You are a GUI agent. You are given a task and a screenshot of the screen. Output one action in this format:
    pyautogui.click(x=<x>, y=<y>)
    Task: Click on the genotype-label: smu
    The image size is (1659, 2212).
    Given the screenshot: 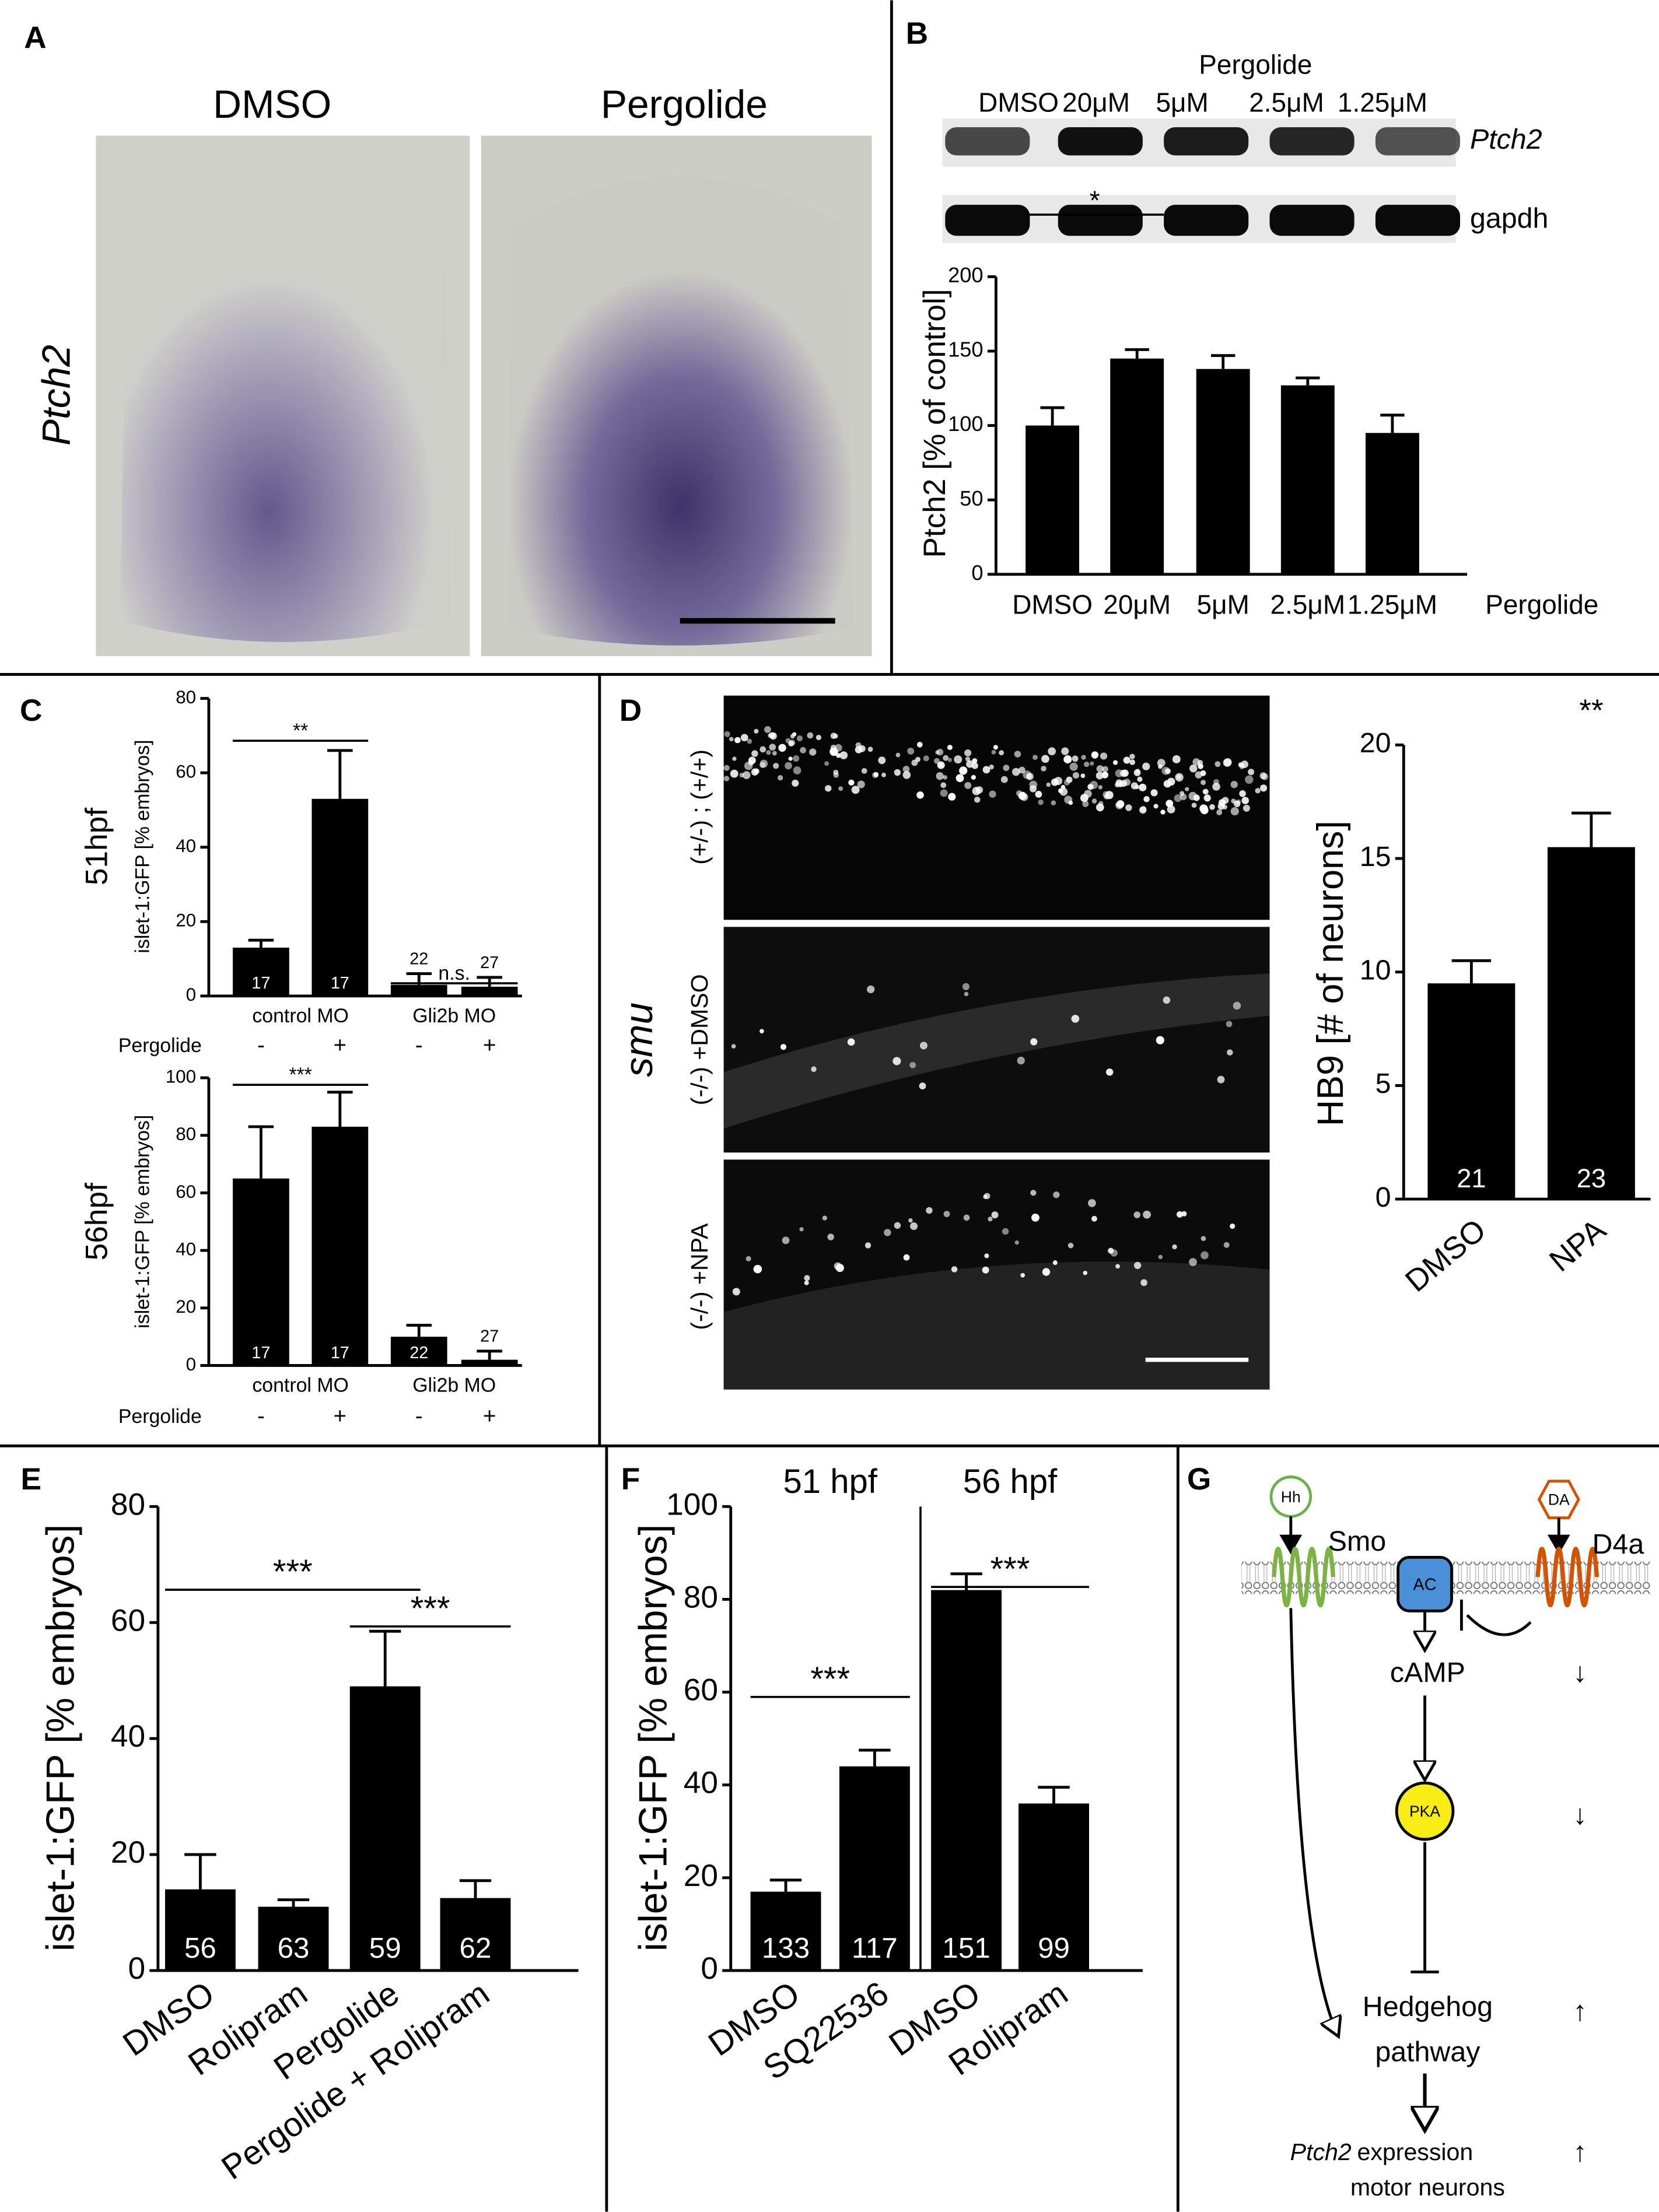 What is the action you would take?
    pyautogui.click(x=639, y=1039)
    